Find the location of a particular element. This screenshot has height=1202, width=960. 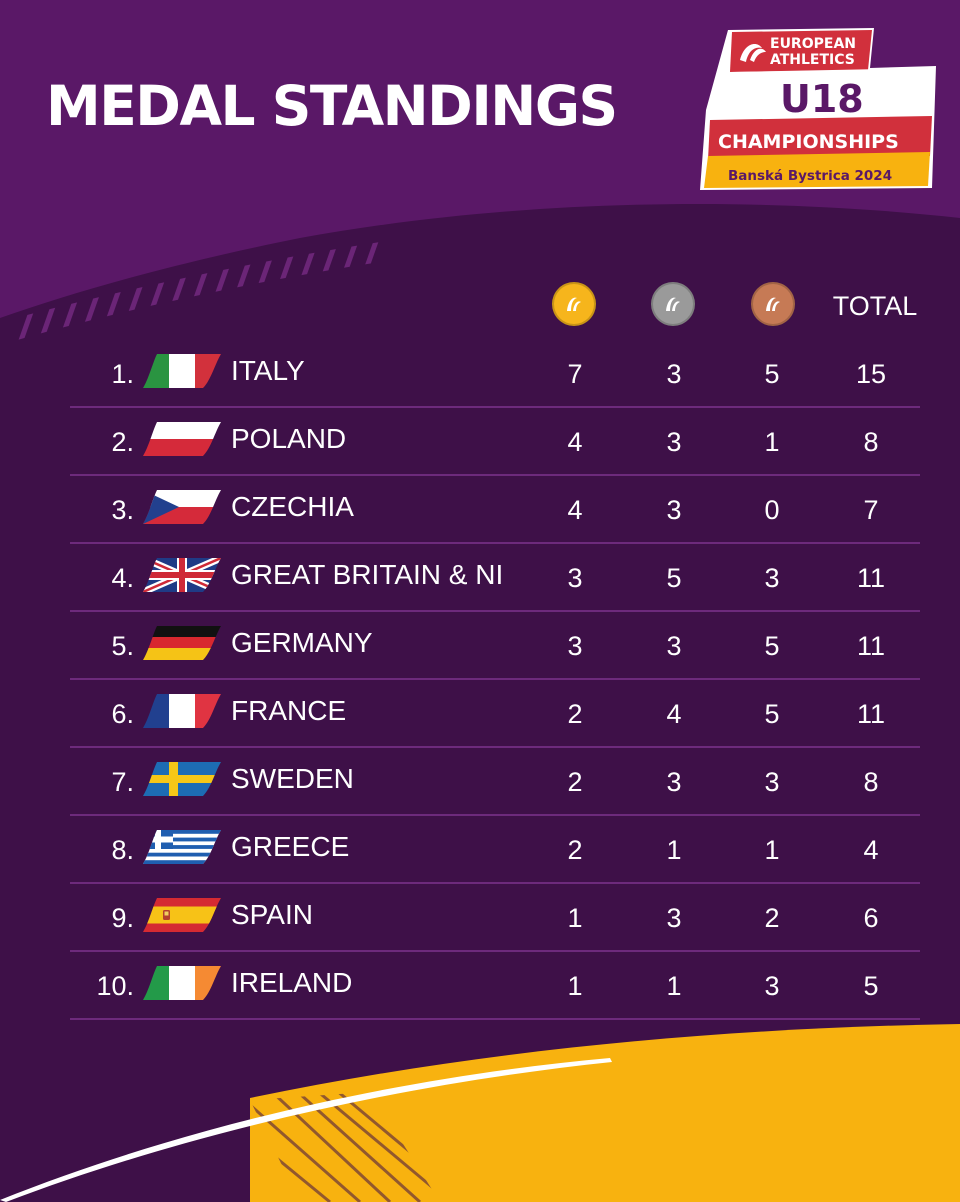

country-name: FRANCE is located at coordinates (289, 710).